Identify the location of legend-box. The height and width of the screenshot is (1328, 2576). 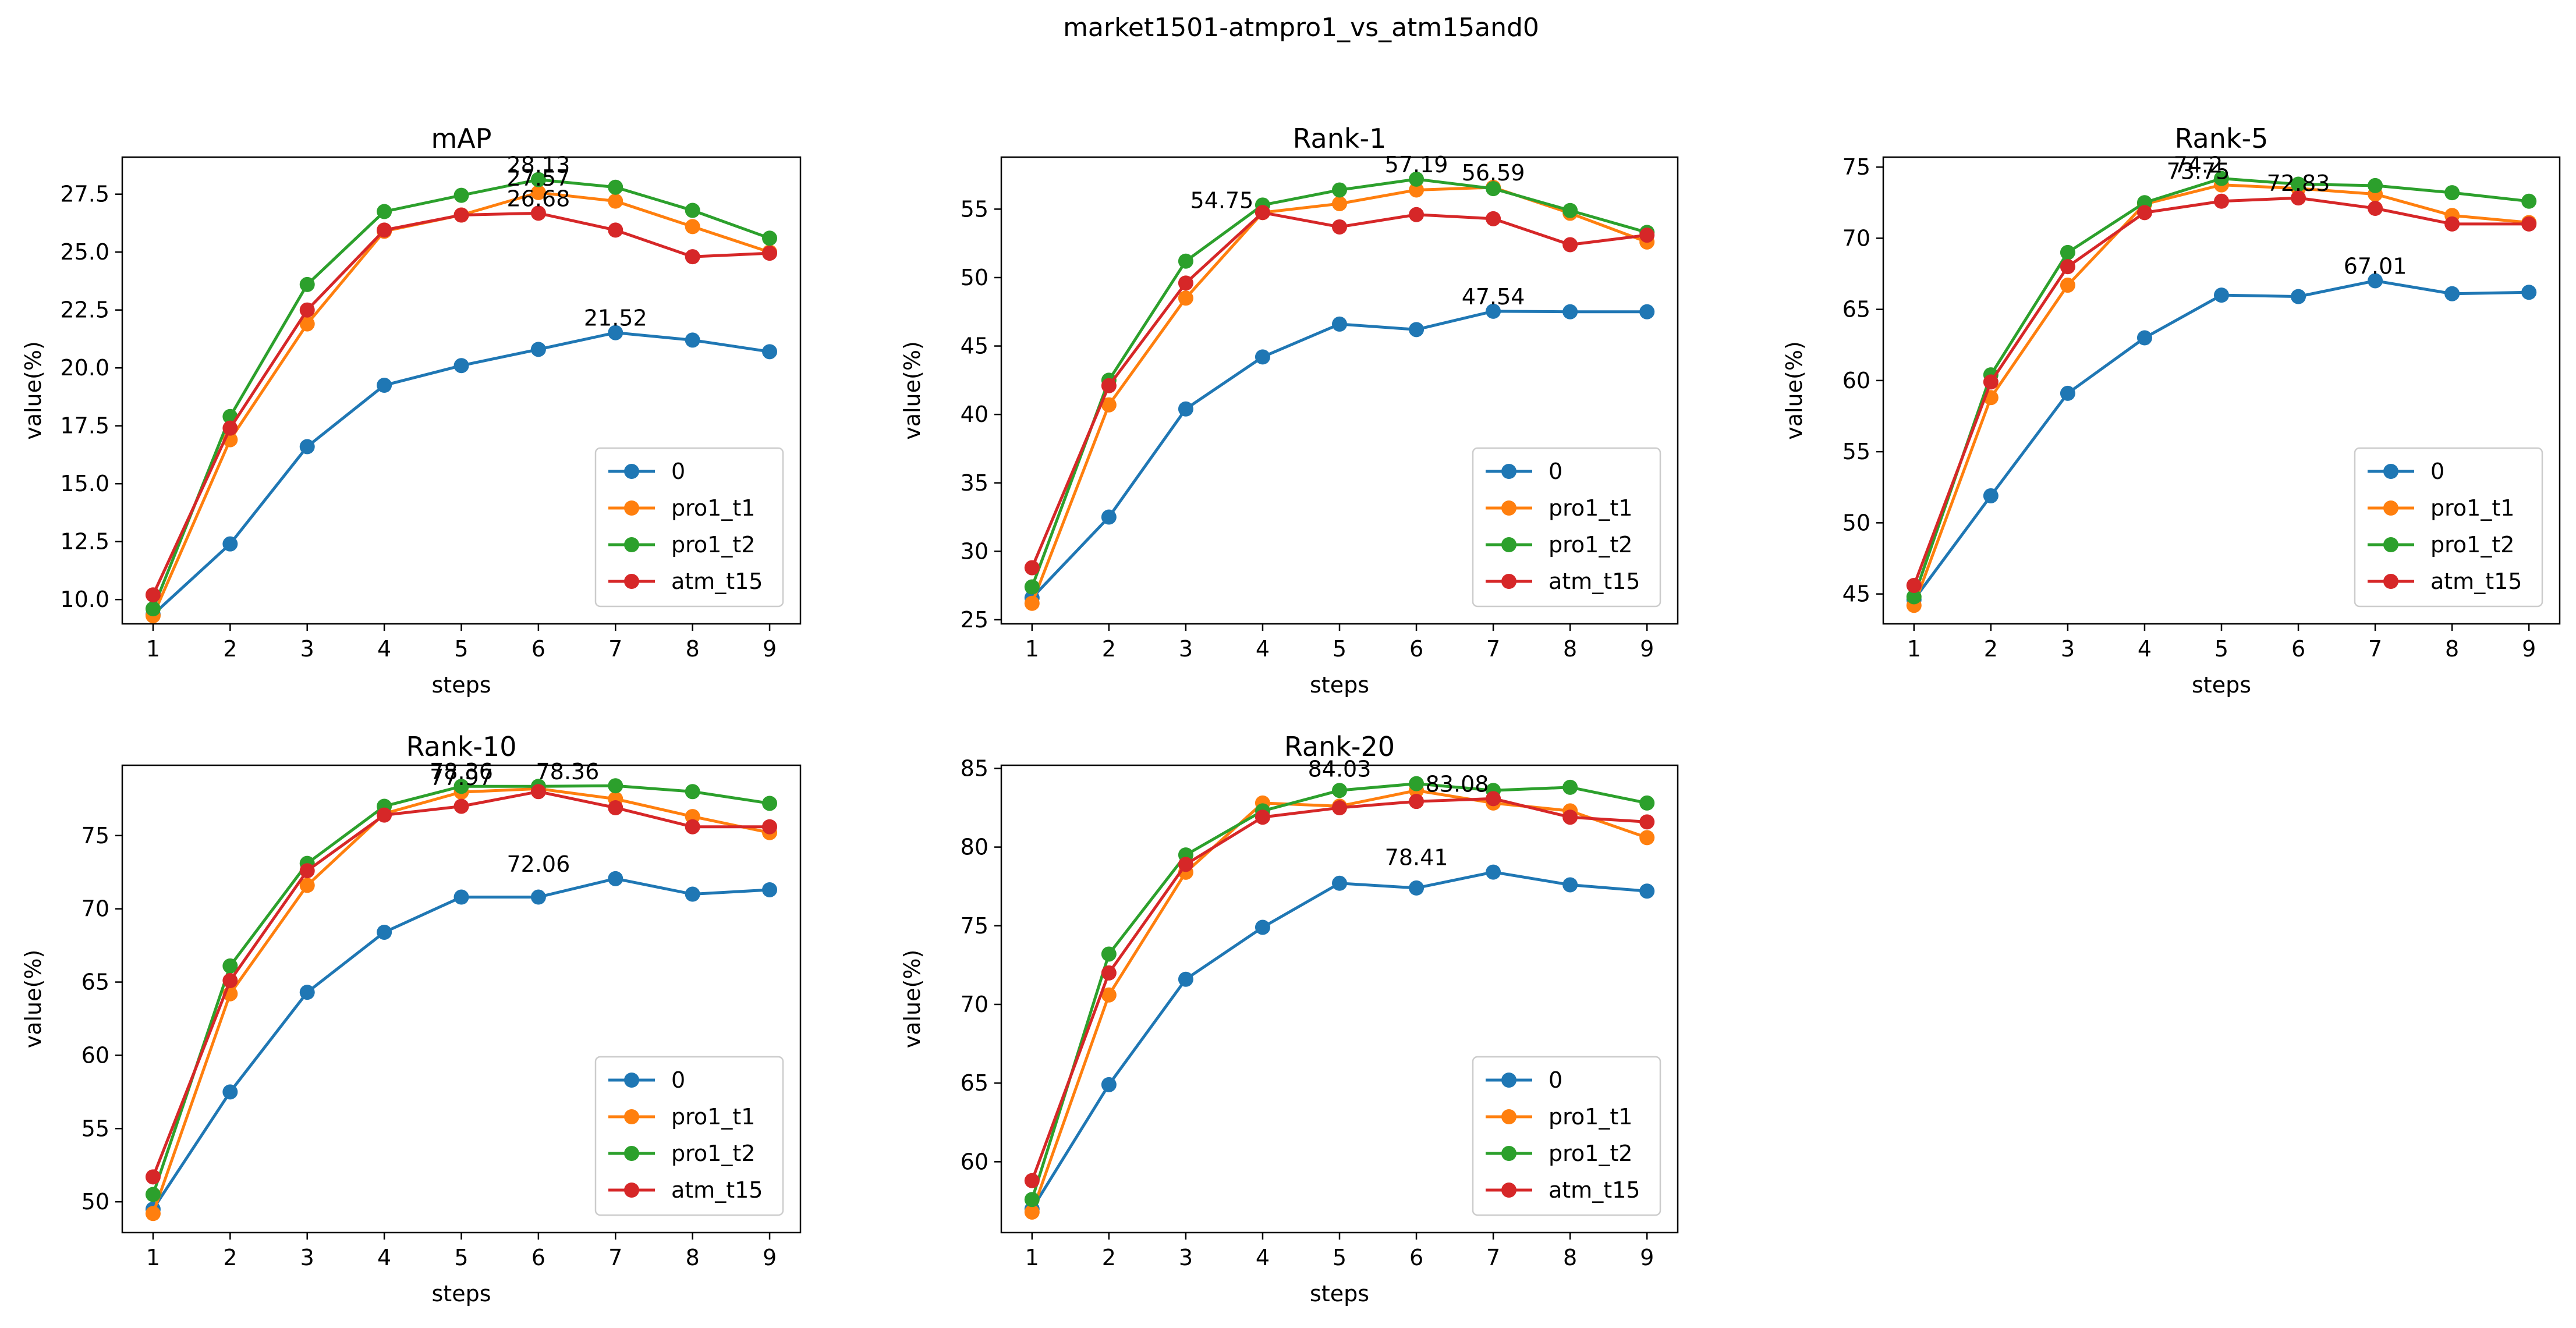
(2448, 528).